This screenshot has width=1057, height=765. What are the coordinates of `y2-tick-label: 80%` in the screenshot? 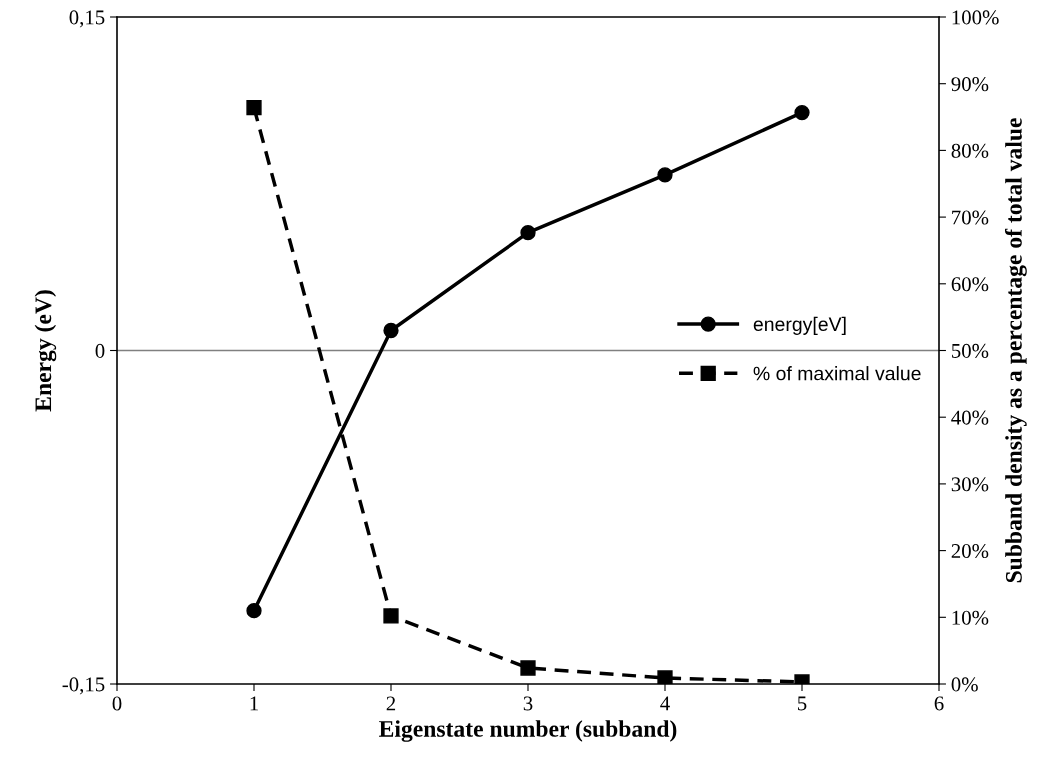 It's located at (970, 150).